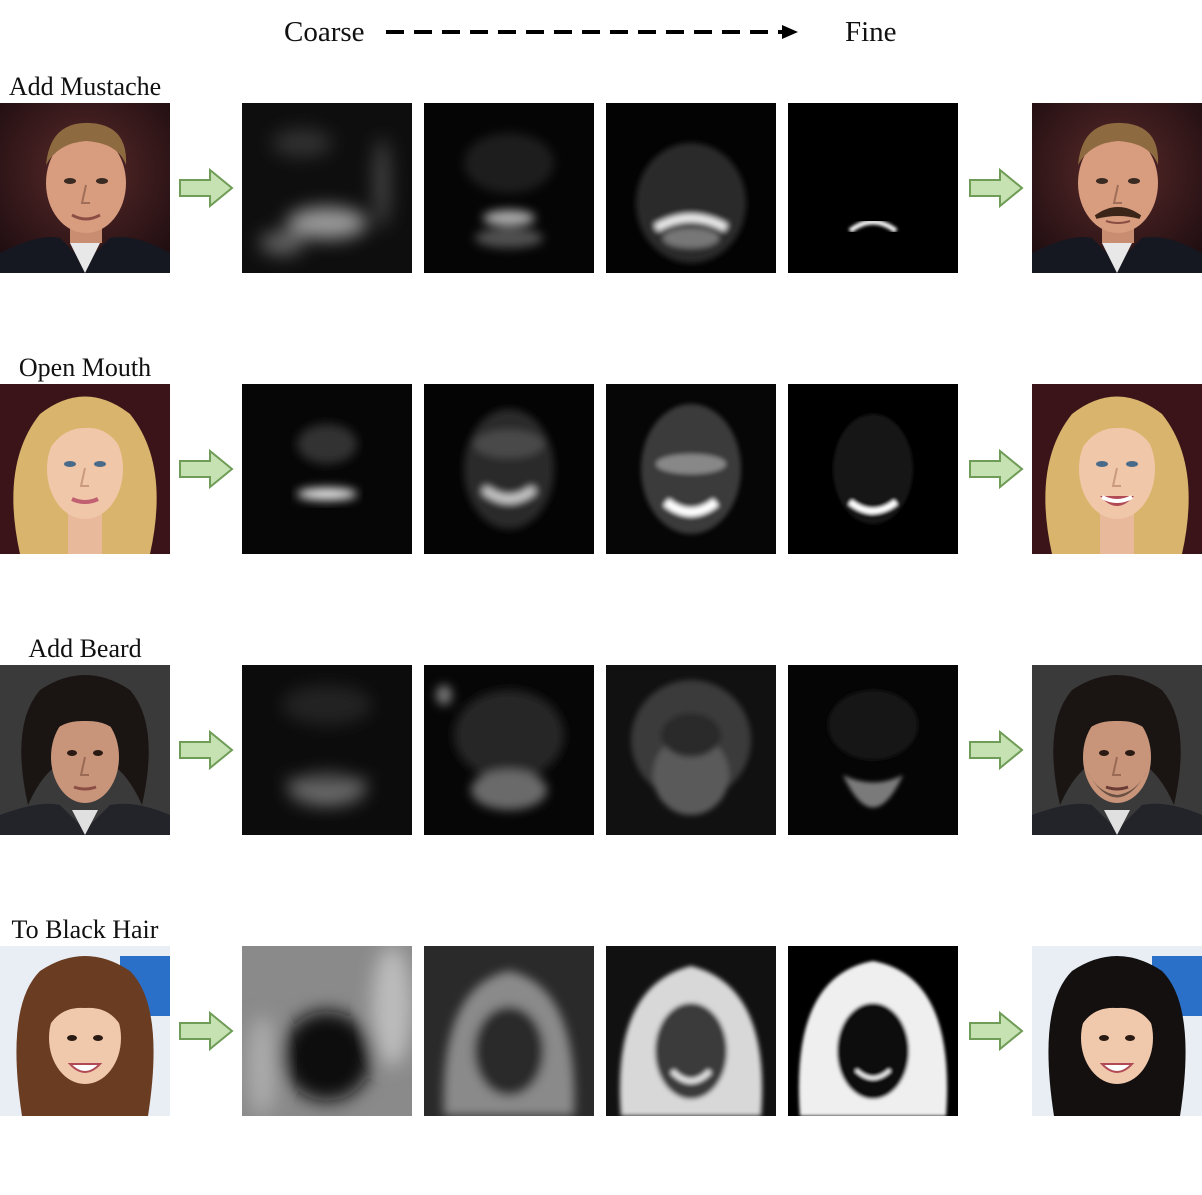 The height and width of the screenshot is (1195, 1202). I want to click on dashed-arrow-icon, so click(592, 32).